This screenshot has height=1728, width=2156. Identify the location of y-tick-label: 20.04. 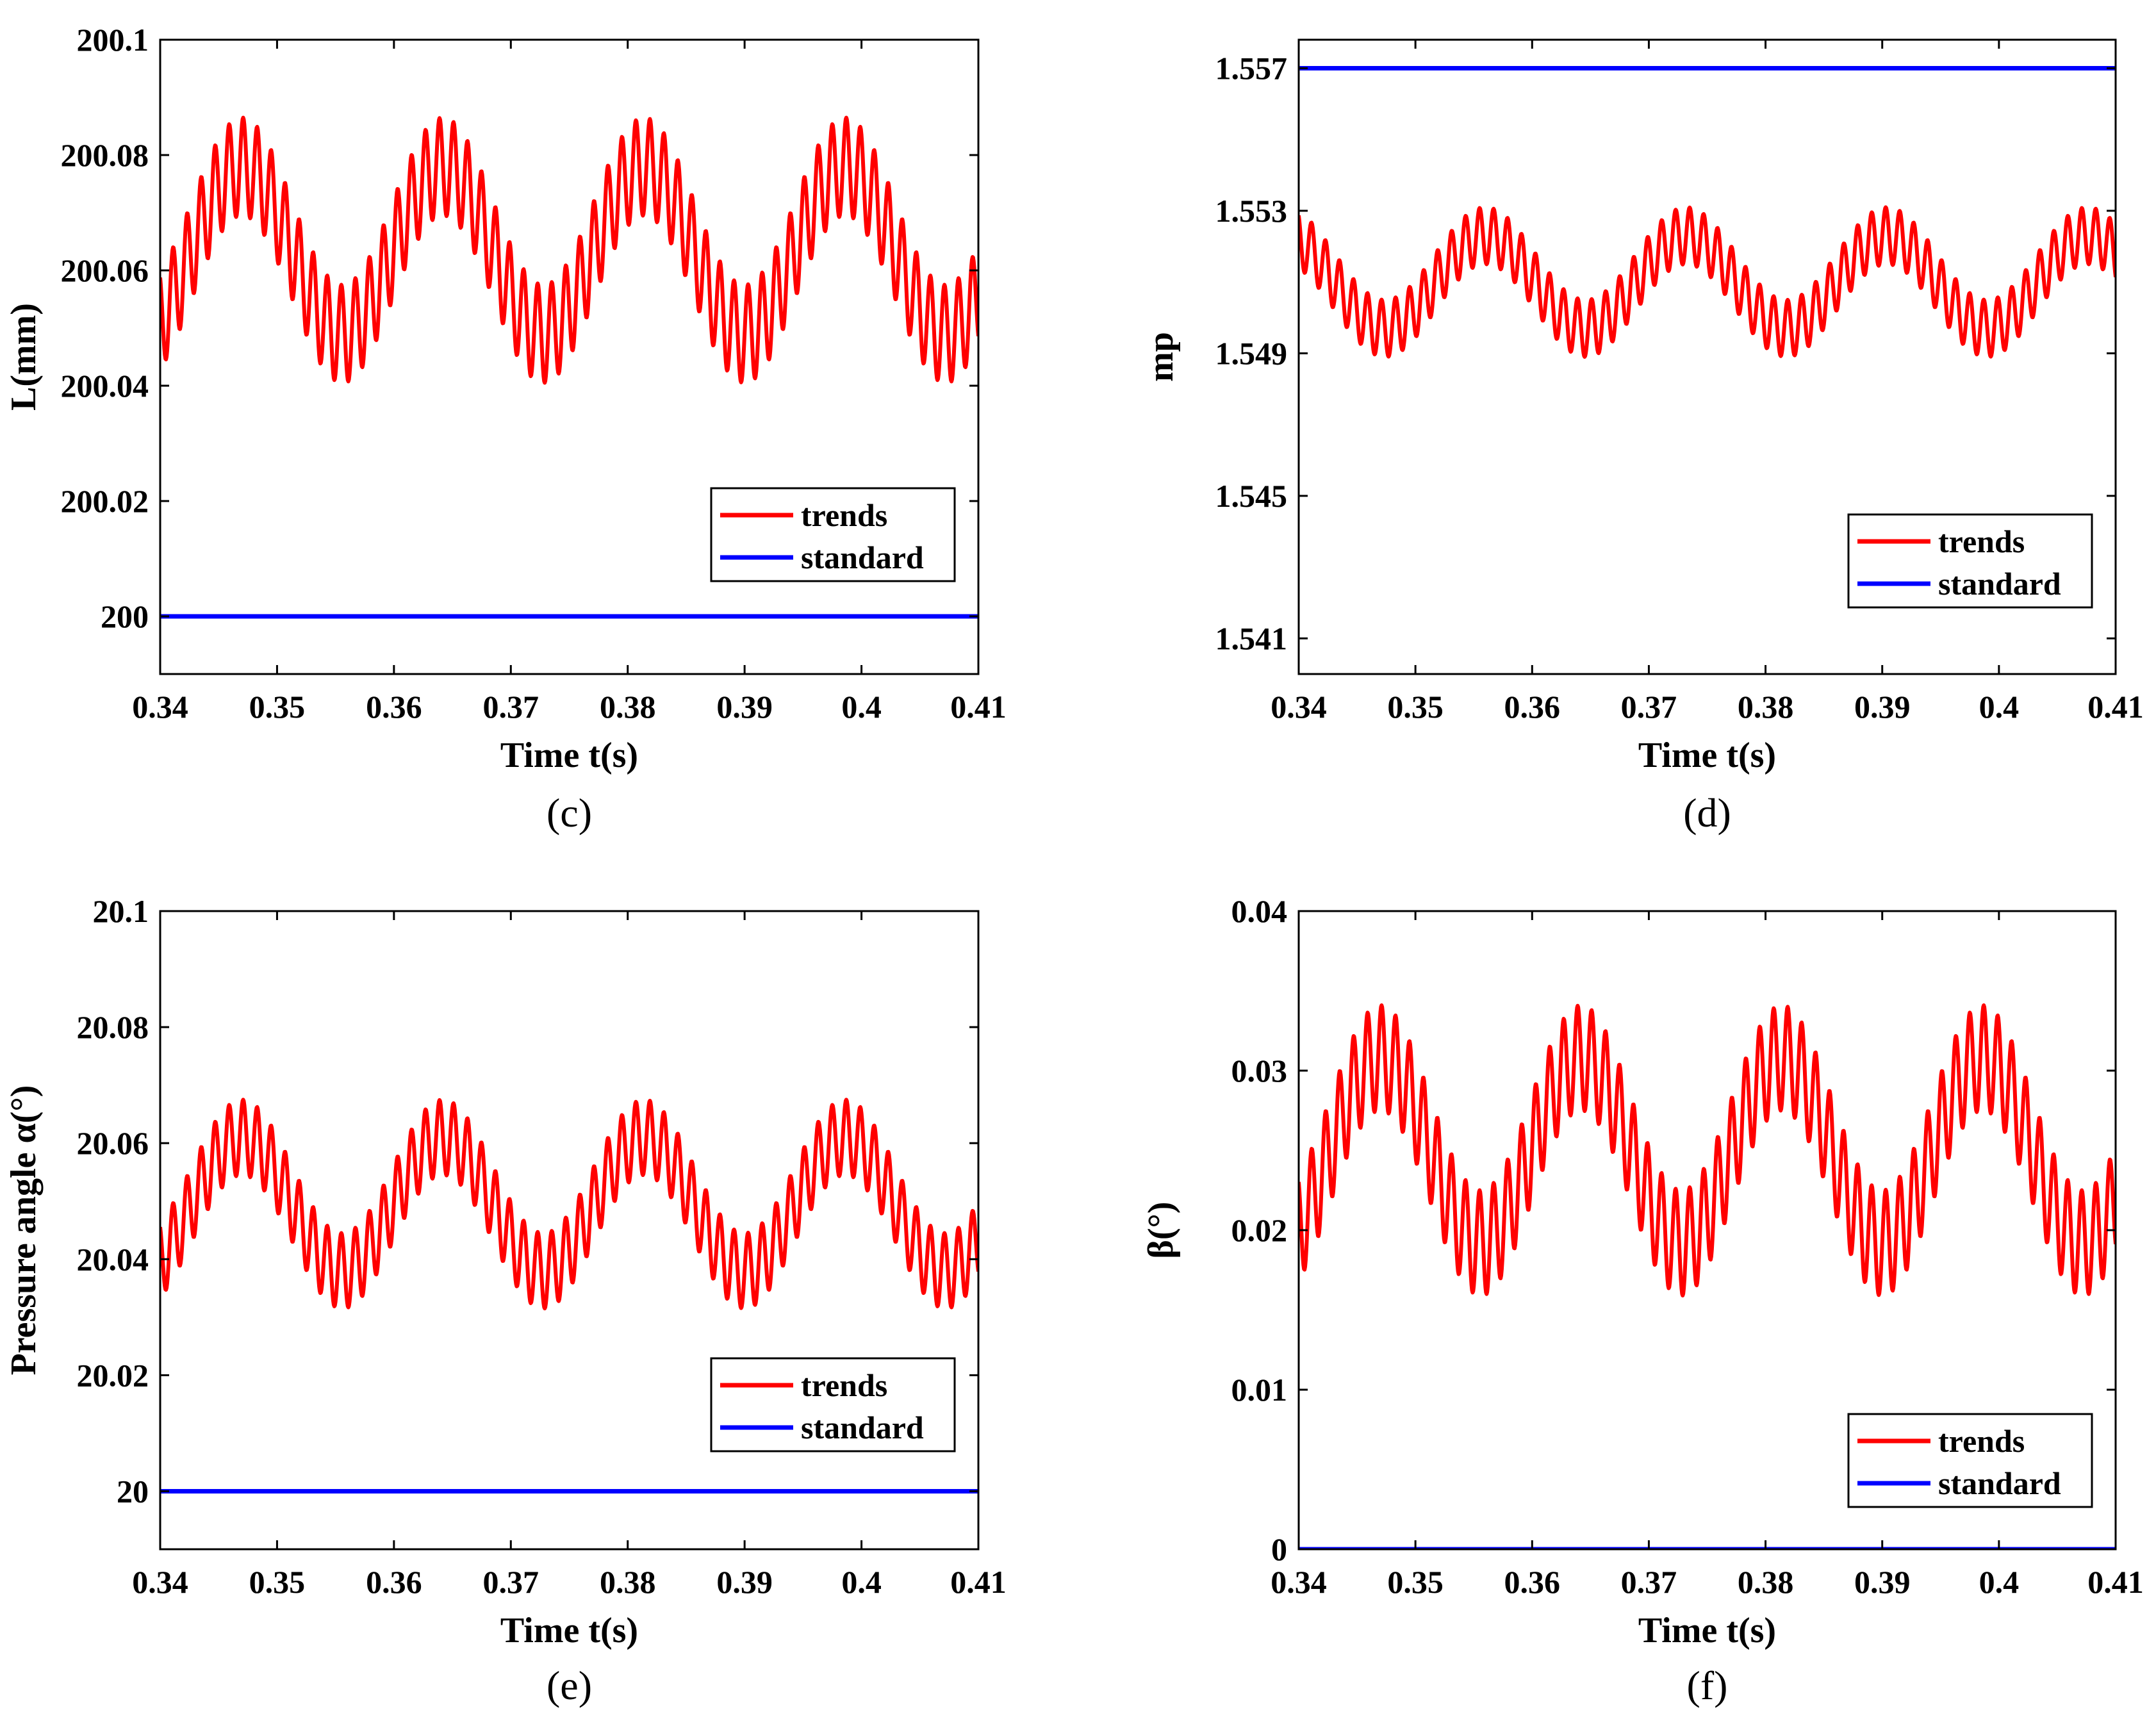
(113, 1259).